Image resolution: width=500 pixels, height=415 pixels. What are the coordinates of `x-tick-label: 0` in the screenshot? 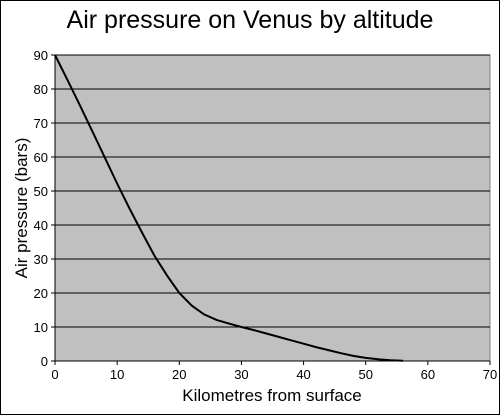 It's located at (54, 374).